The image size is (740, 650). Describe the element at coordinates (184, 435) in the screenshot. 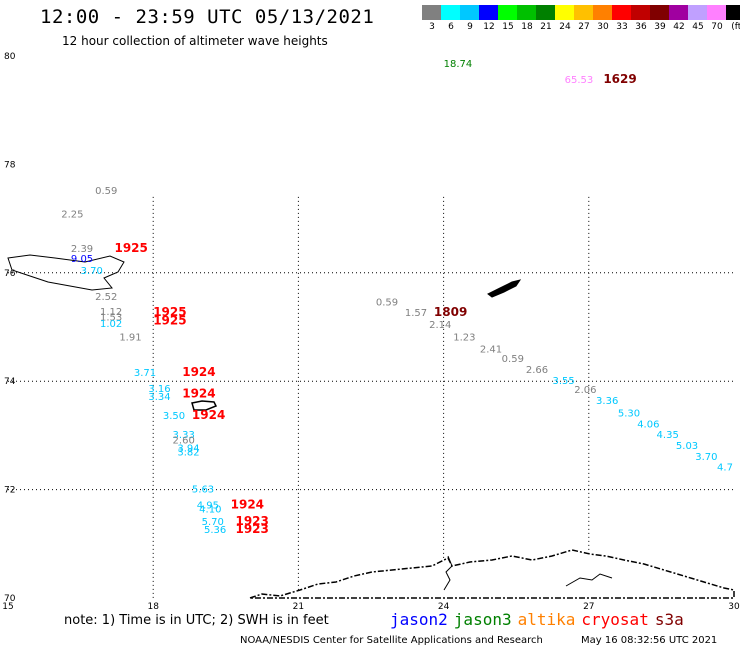

I see `wave-height-value: 3.33` at that location.